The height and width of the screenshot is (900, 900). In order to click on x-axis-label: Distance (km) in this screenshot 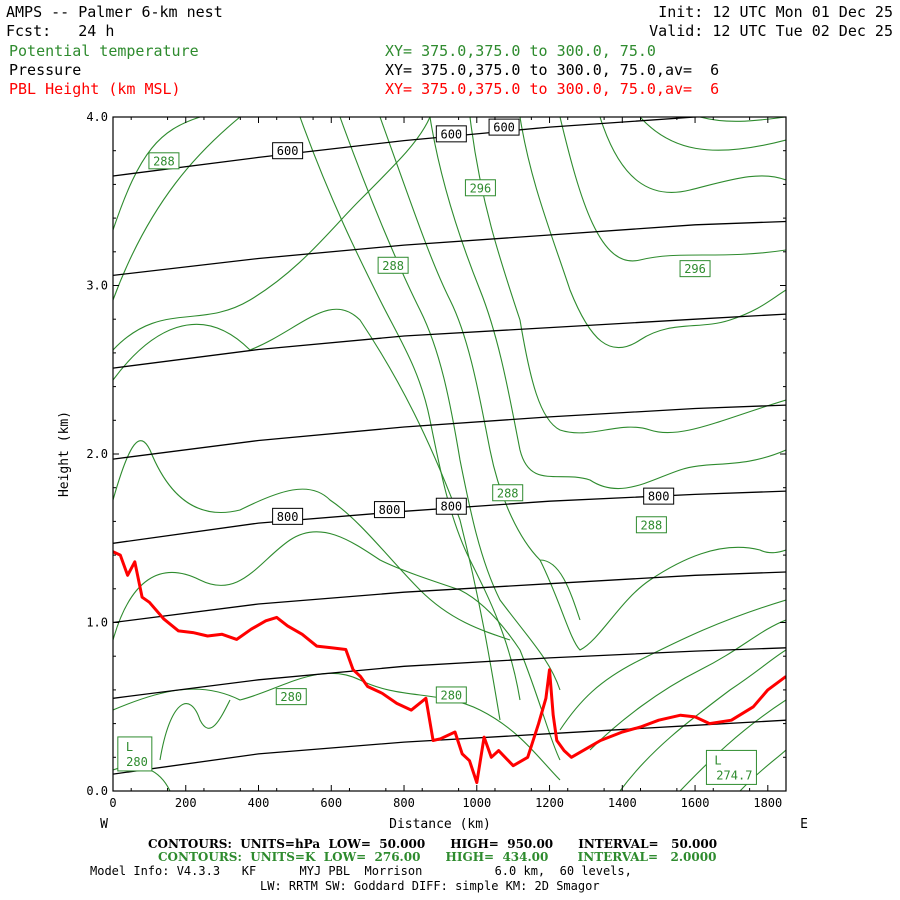, I will do `click(440, 824)`.